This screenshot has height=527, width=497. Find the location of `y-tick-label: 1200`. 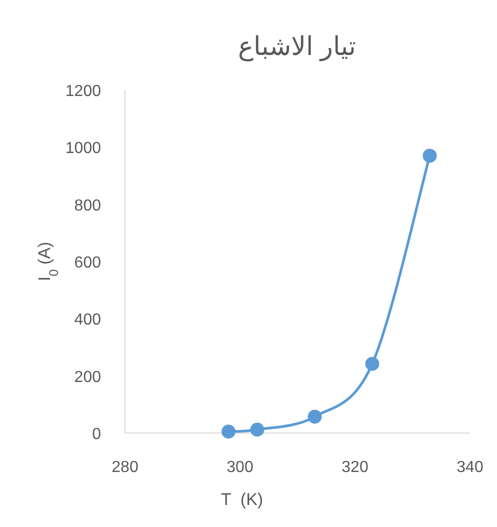

y-tick-label: 1200 is located at coordinates (83, 91).